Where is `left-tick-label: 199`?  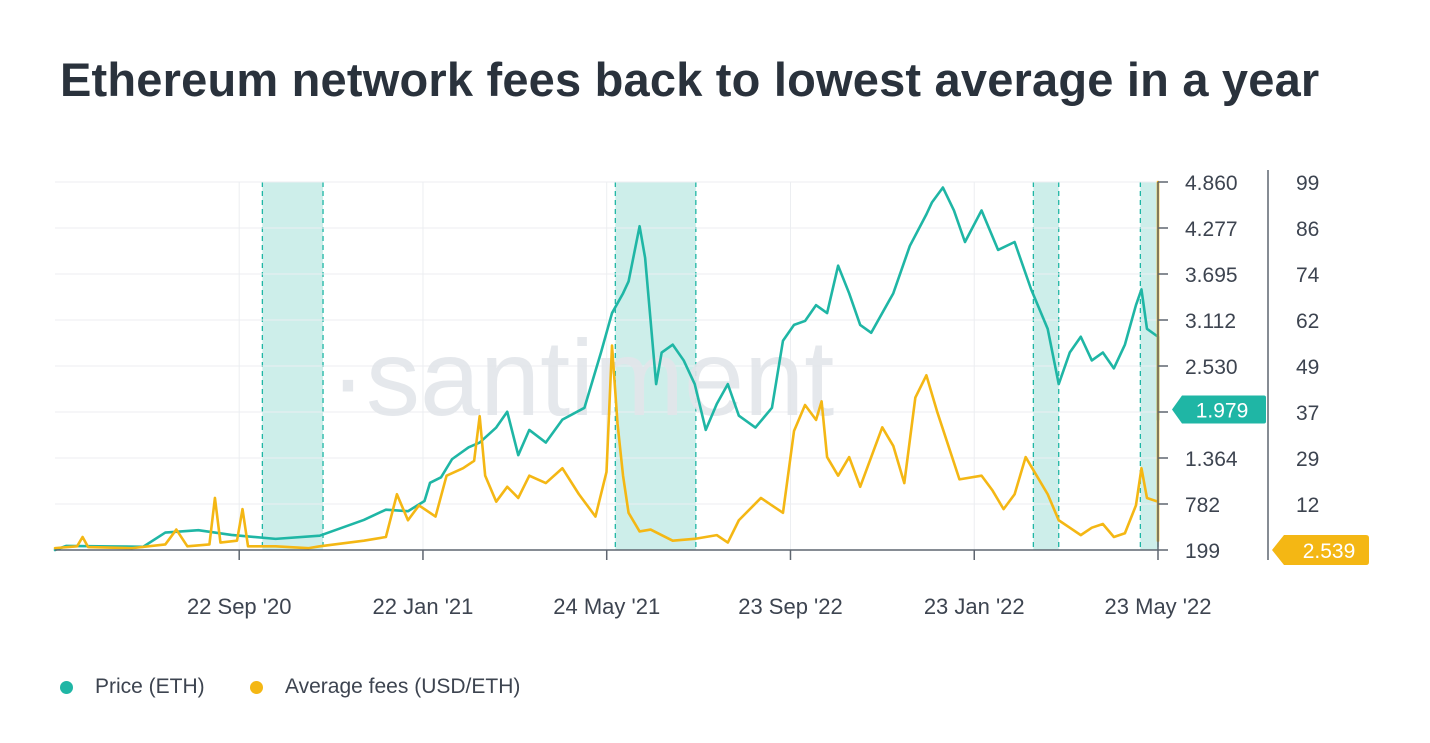 left-tick-label: 199 is located at coordinates (1202, 551).